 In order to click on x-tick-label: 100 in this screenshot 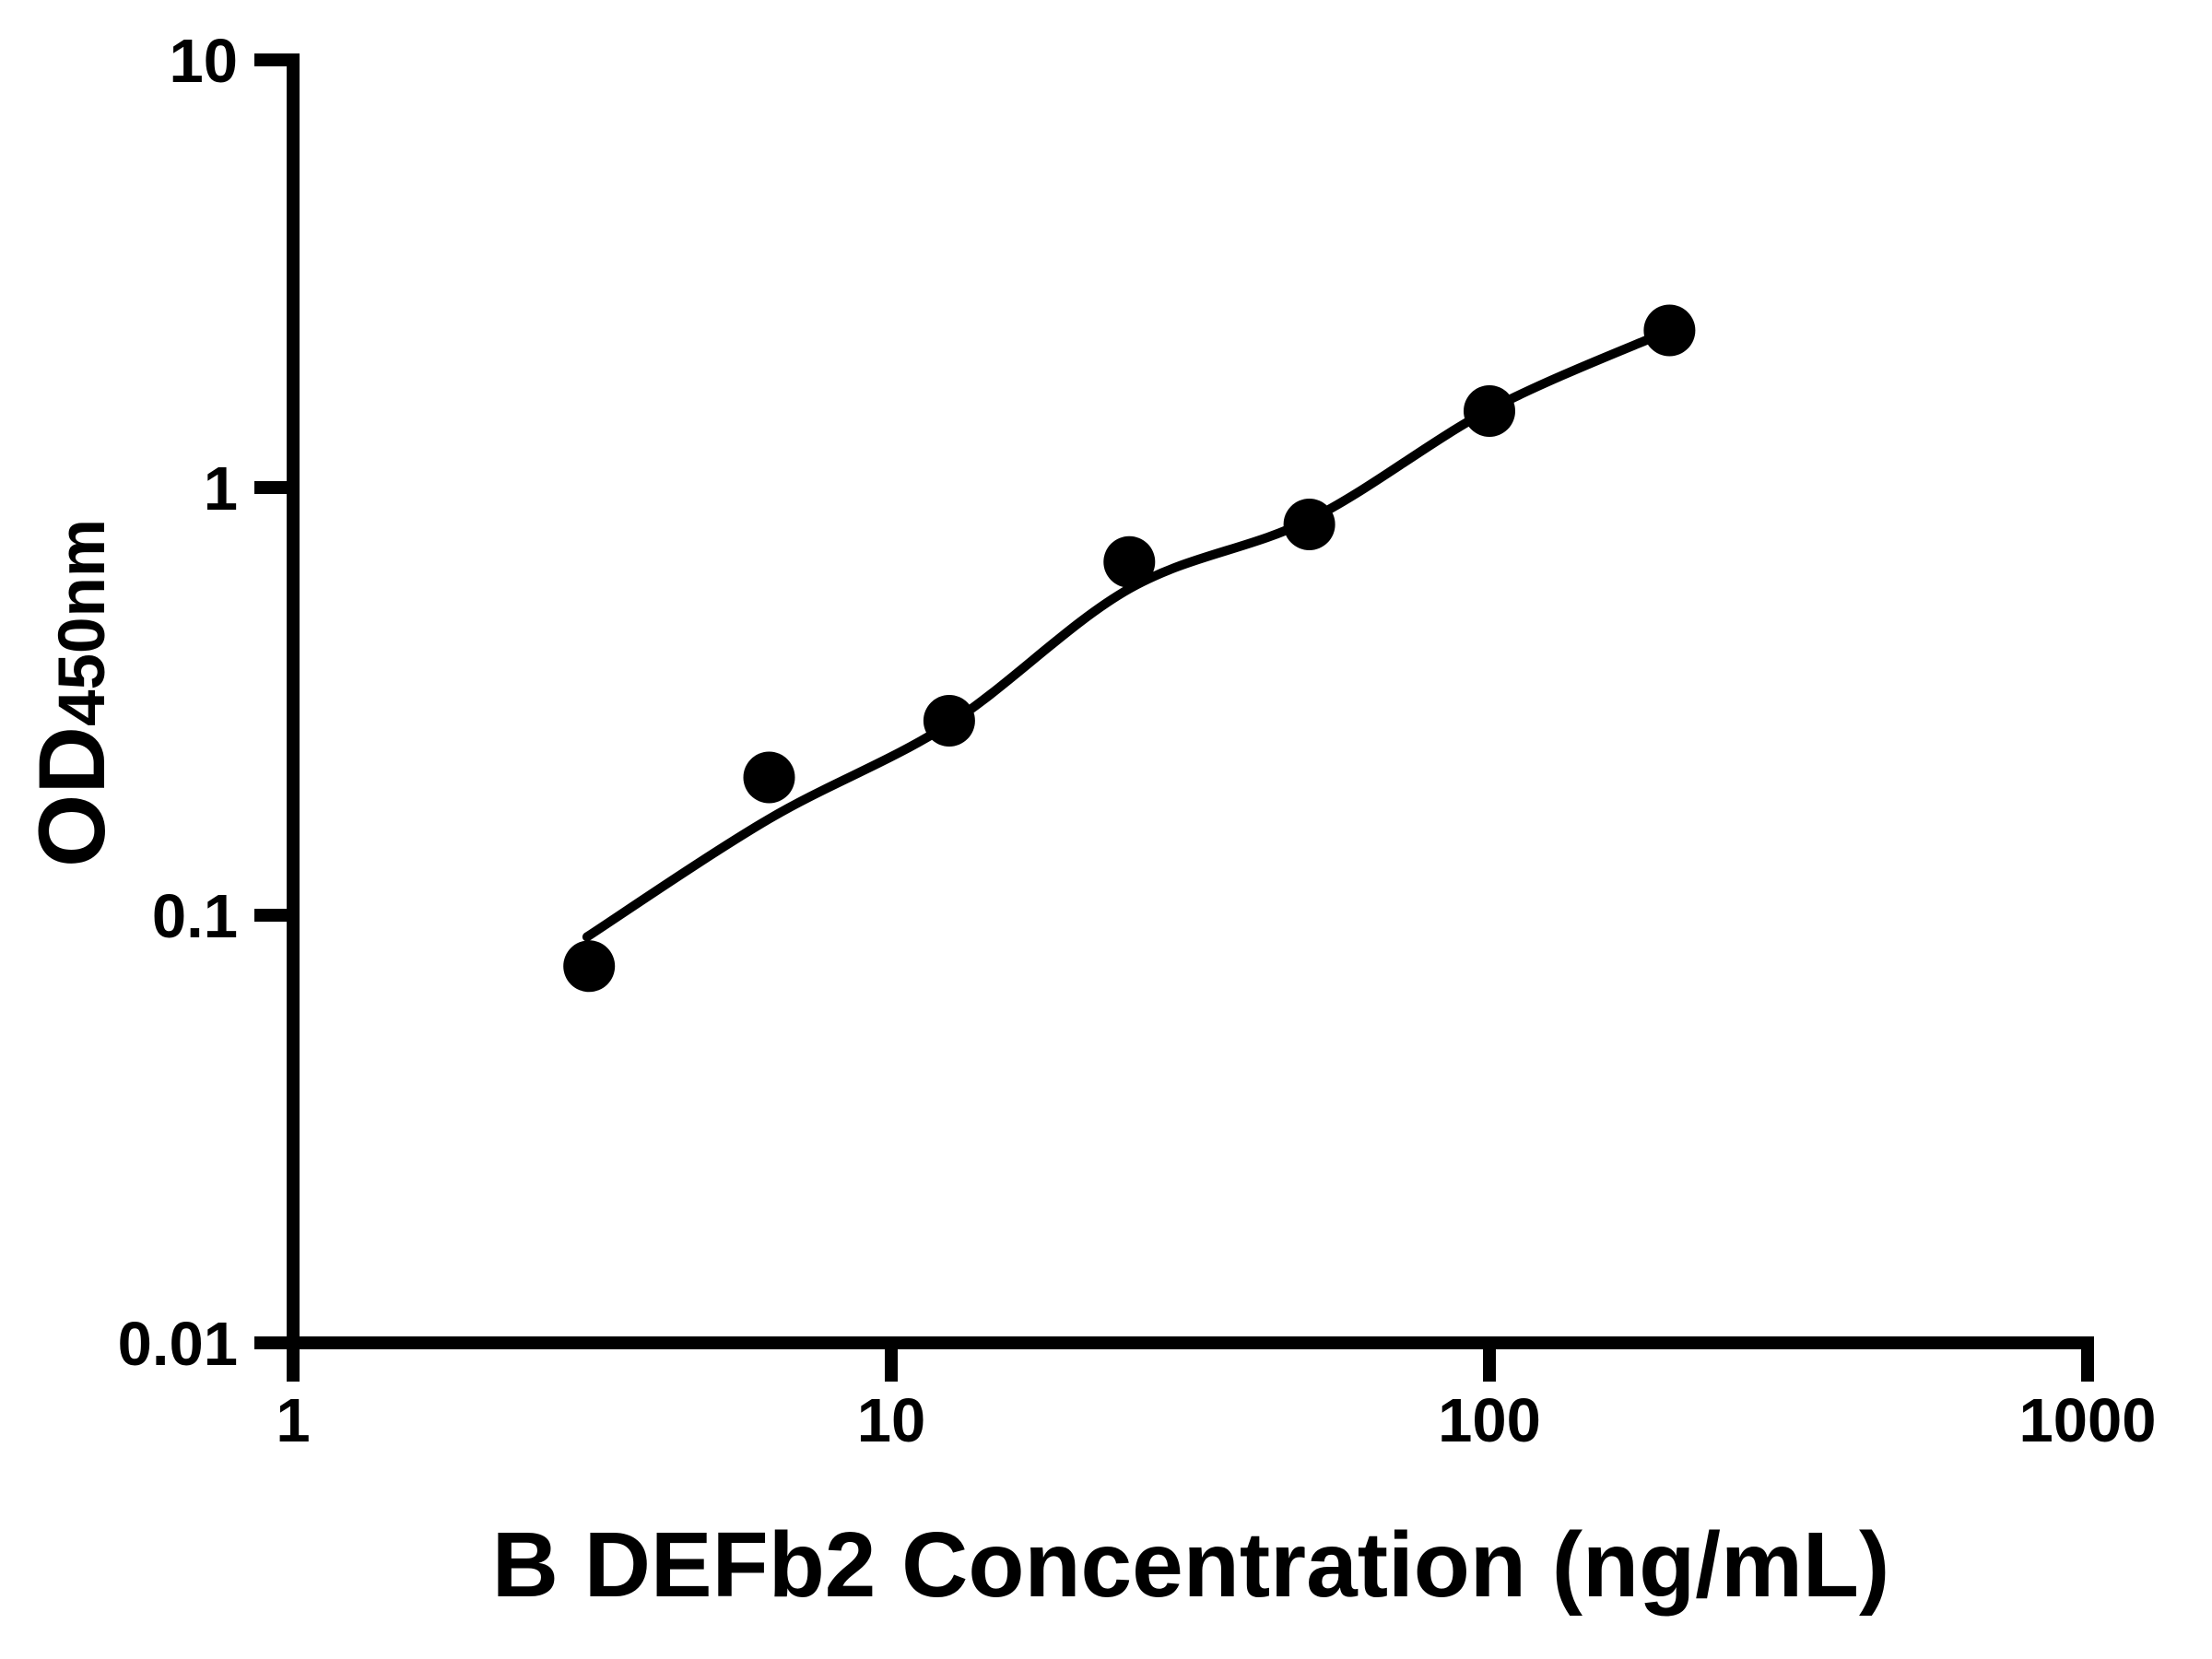, I will do `click(1489, 1420)`.